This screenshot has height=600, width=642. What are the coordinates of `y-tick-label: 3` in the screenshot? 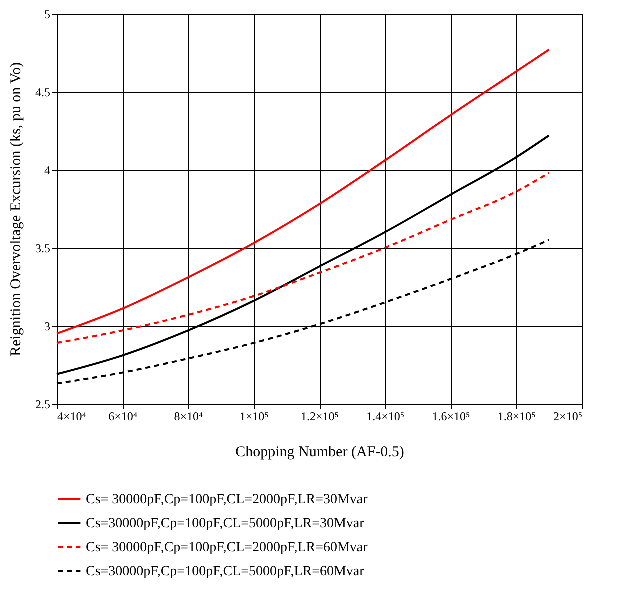 It's located at (47, 327).